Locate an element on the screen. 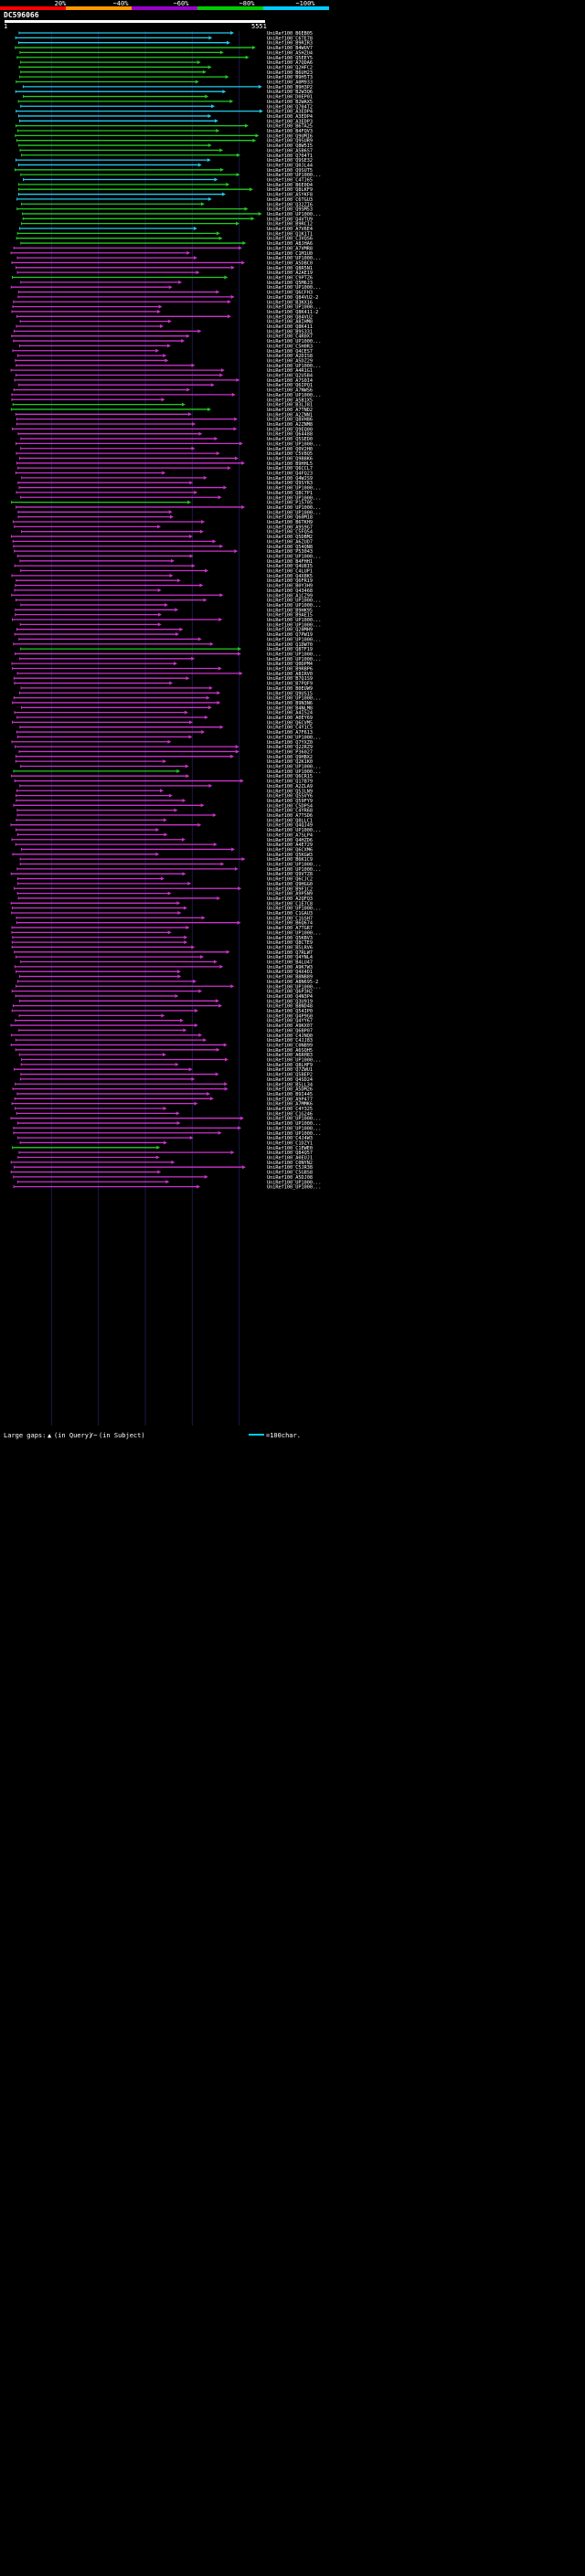 The image size is (585, 2576). hit-row: UniRef100_A7S0I4 is located at coordinates (164, 380).